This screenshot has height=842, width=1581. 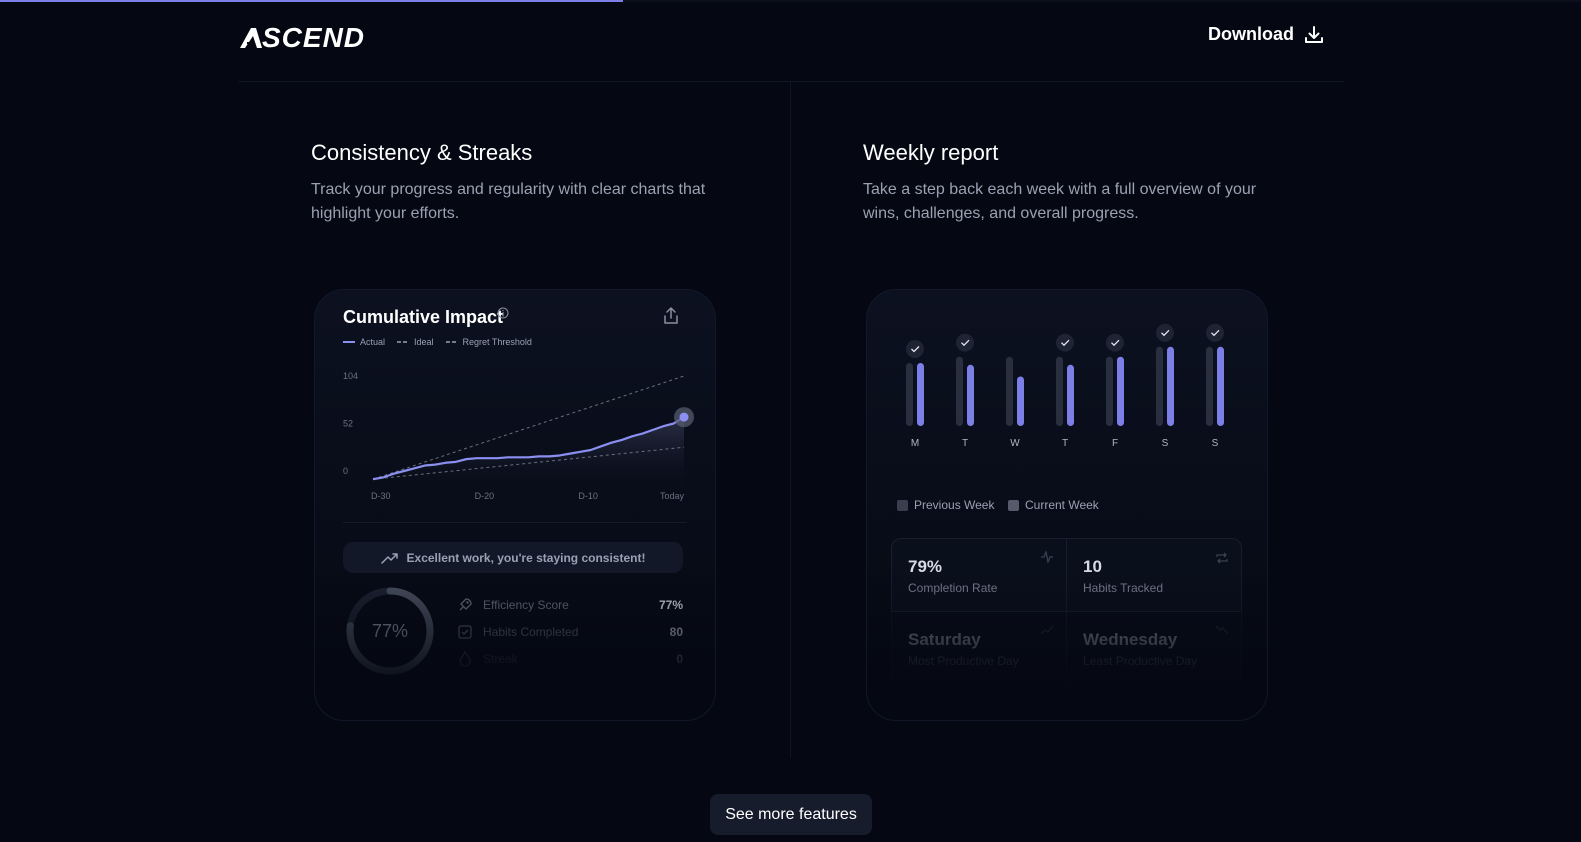 I want to click on y-tick-label: 52, so click(x=348, y=424).